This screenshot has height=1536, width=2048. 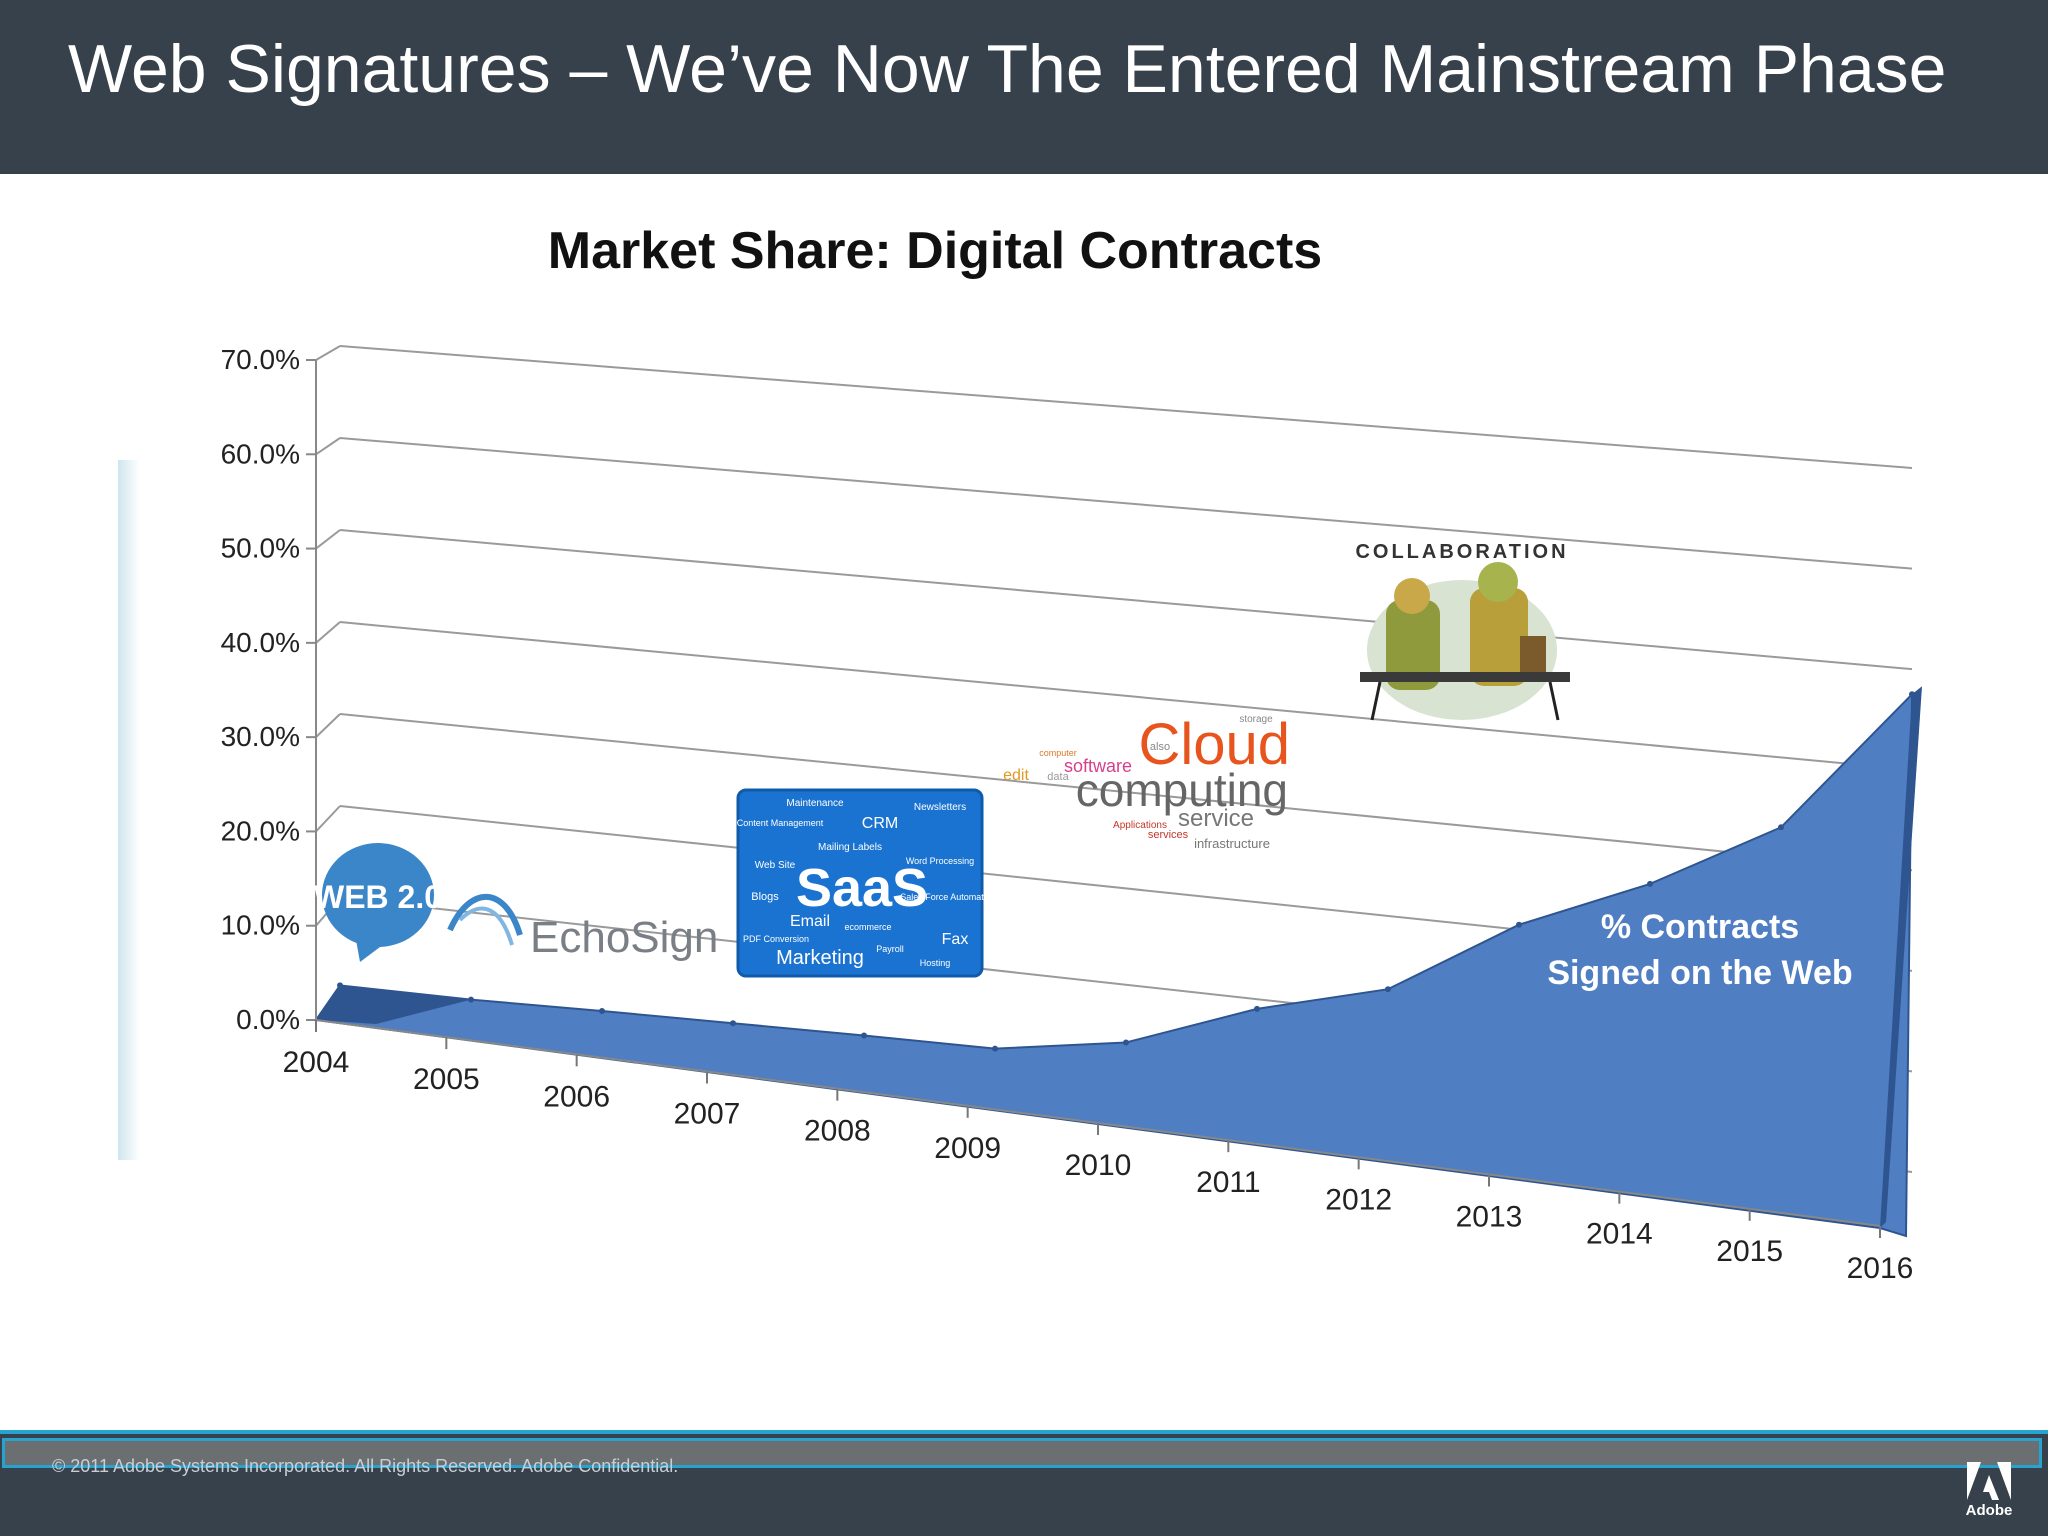 I want to click on y-tick-label: 0.0%, so click(x=268, y=1019).